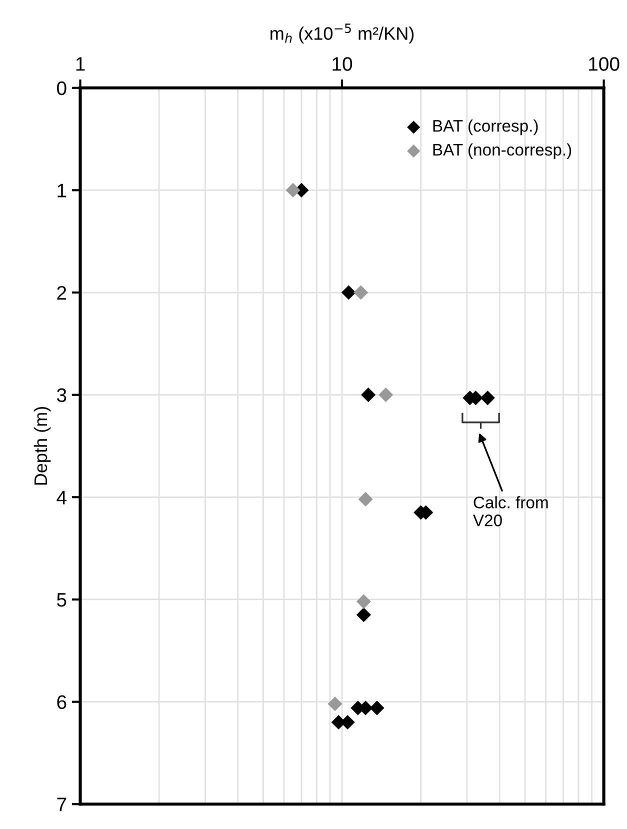 The width and height of the screenshot is (627, 829). I want to click on x-tick-label: 10, so click(342, 64).